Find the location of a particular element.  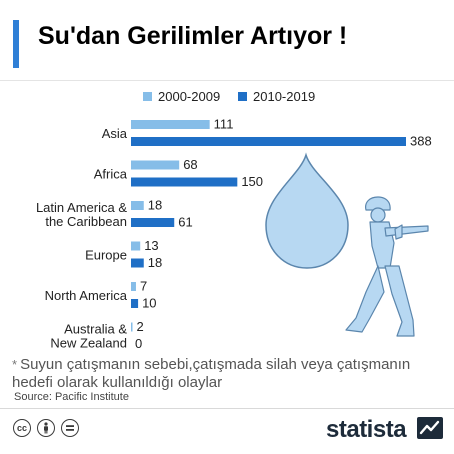

creative-commons-icon: cc is located at coordinates (22, 428).